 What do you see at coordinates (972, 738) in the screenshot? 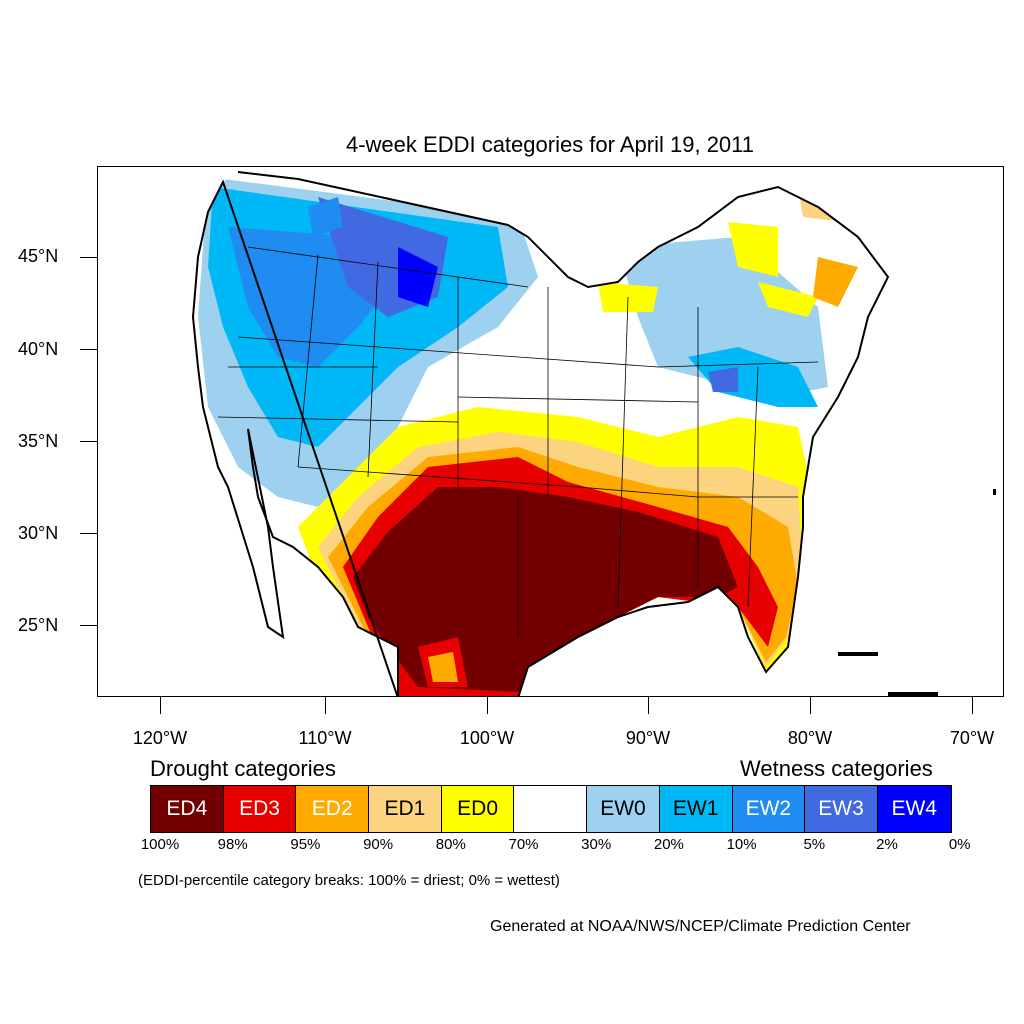
I see `lon-label-70w: 70°W` at bounding box center [972, 738].